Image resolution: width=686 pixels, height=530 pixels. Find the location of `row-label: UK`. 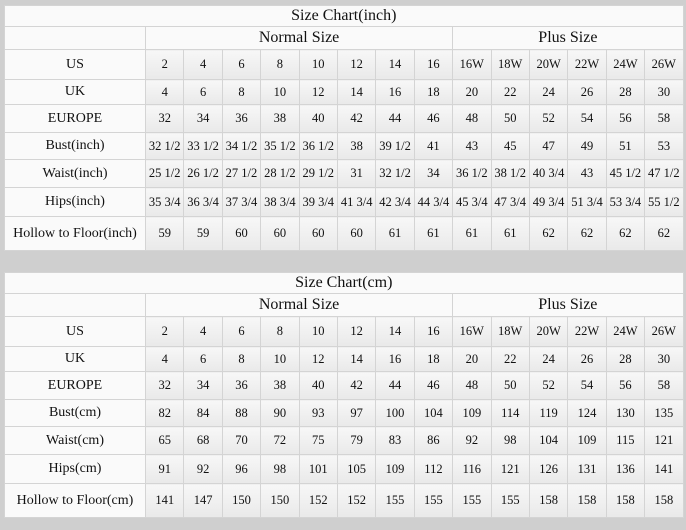

row-label: UK is located at coordinates (75, 359).